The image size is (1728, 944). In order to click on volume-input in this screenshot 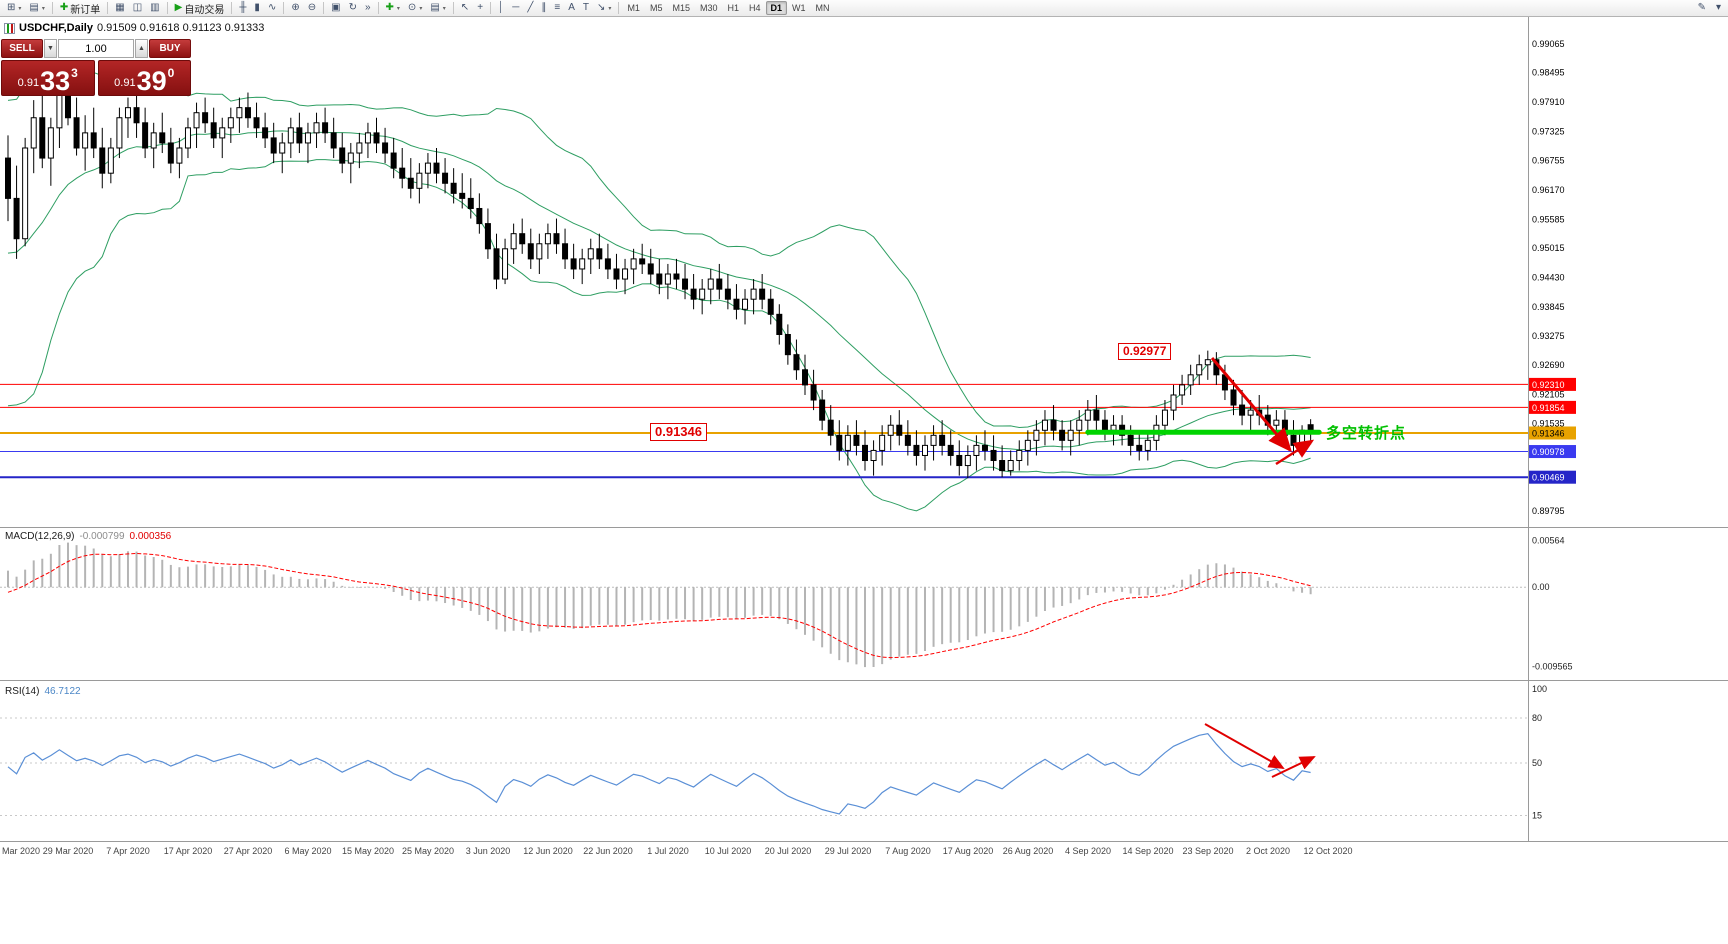, I will do `click(96, 48)`.